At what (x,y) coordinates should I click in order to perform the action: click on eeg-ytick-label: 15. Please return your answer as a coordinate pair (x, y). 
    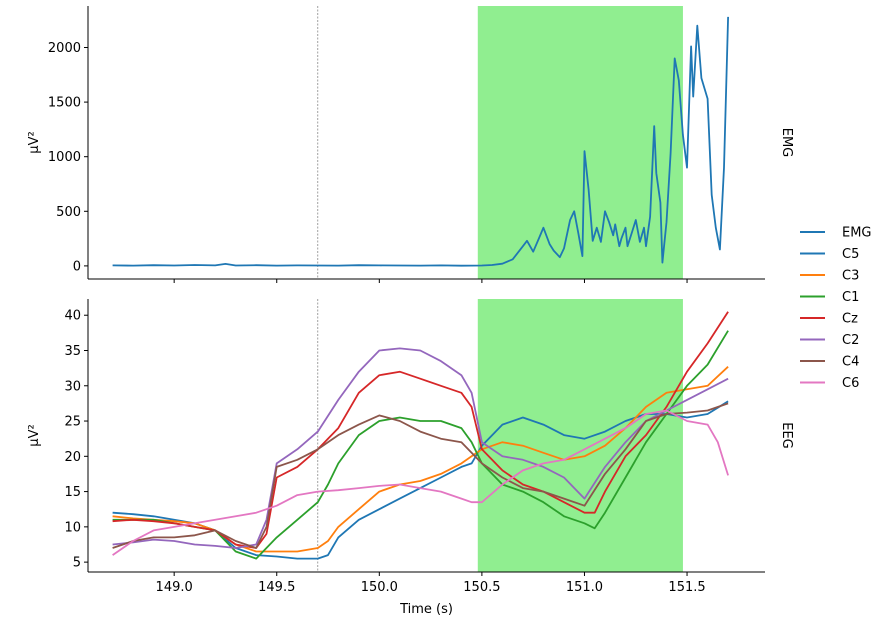
    Looking at the image, I should click on (72, 492).